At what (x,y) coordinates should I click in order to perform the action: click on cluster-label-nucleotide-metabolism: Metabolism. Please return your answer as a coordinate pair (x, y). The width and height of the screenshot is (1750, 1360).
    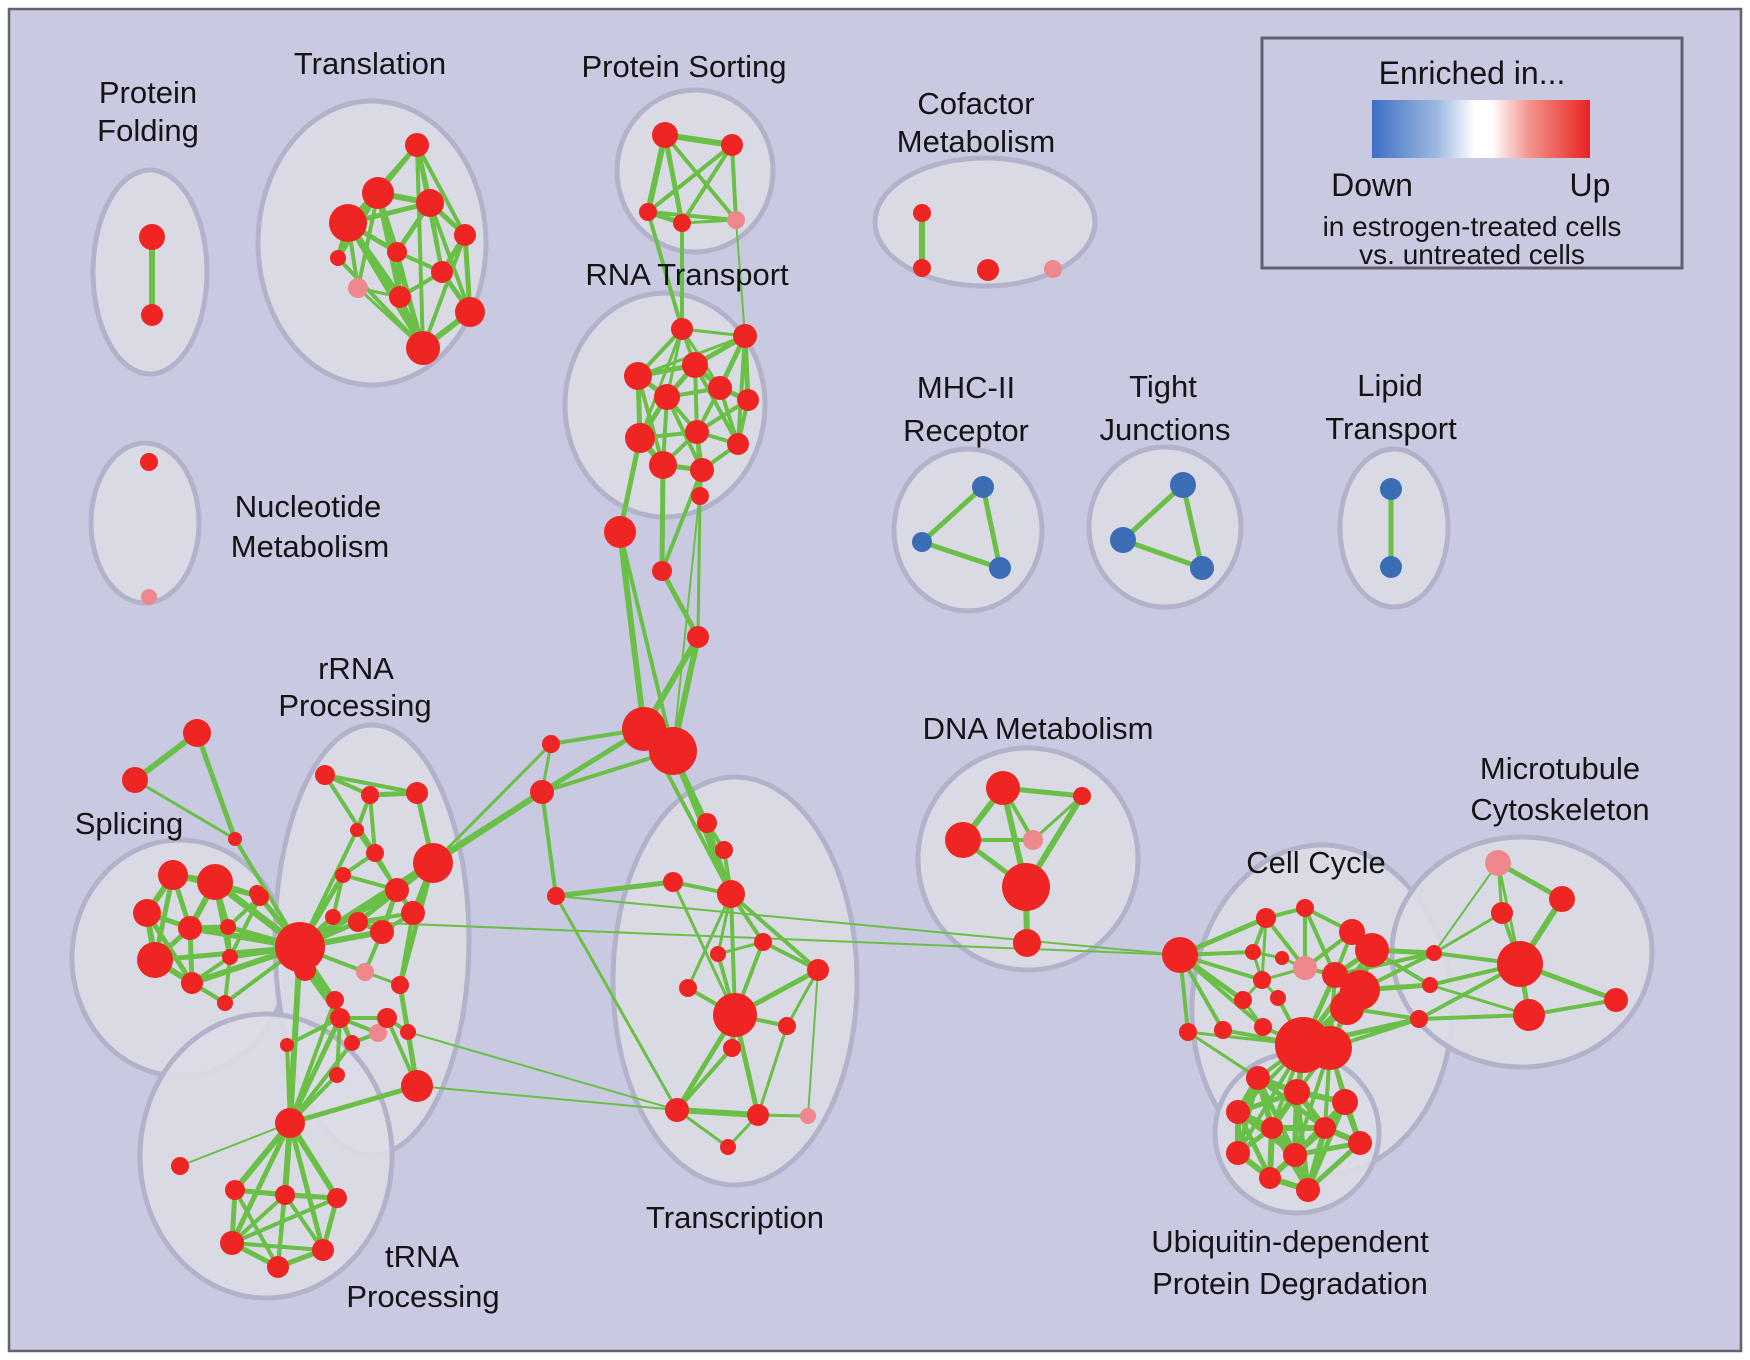
    Looking at the image, I should click on (310, 546).